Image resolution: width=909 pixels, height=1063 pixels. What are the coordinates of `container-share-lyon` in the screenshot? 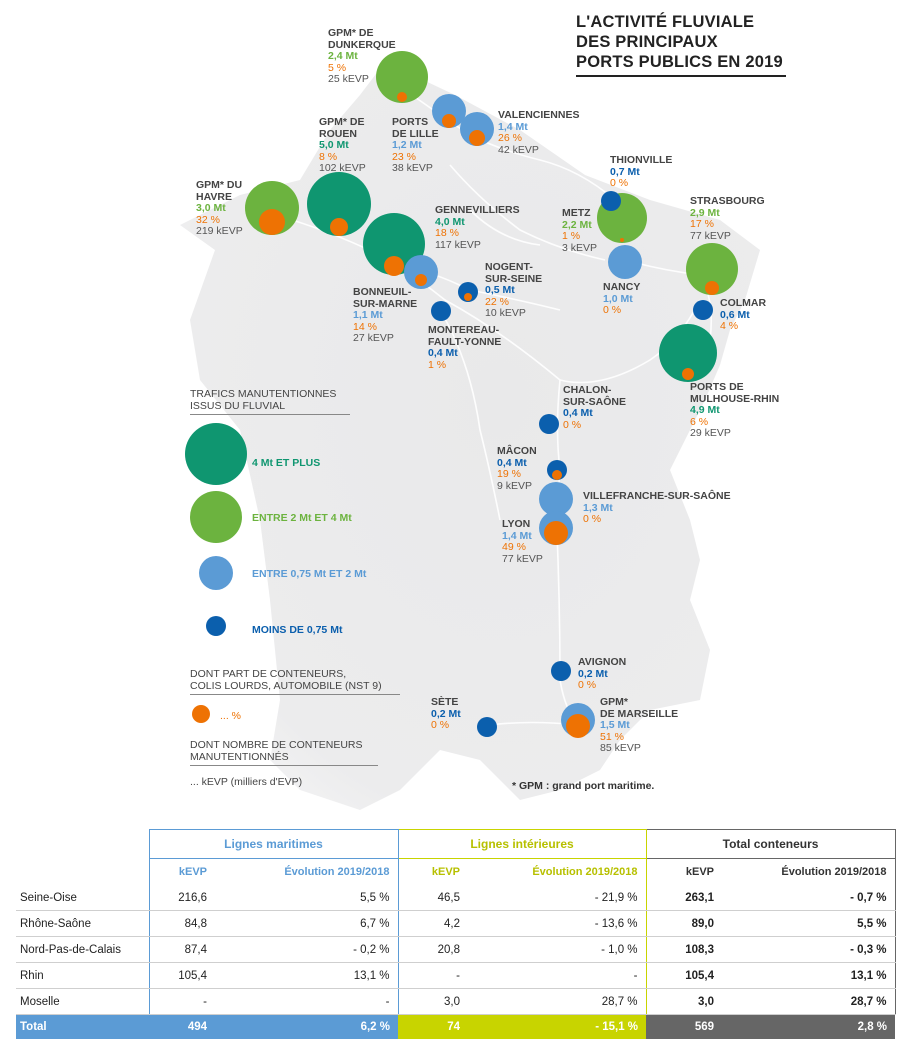 It's located at (556, 533).